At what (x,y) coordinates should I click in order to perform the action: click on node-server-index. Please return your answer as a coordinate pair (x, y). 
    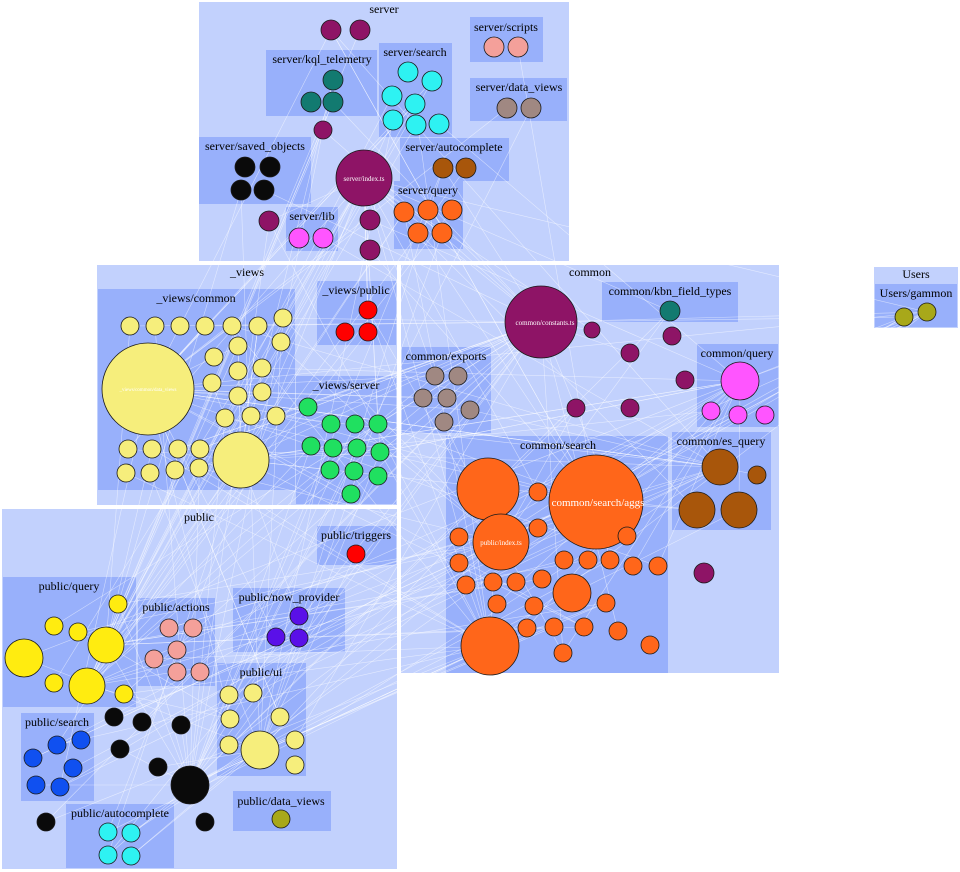
    Looking at the image, I should click on (364, 178).